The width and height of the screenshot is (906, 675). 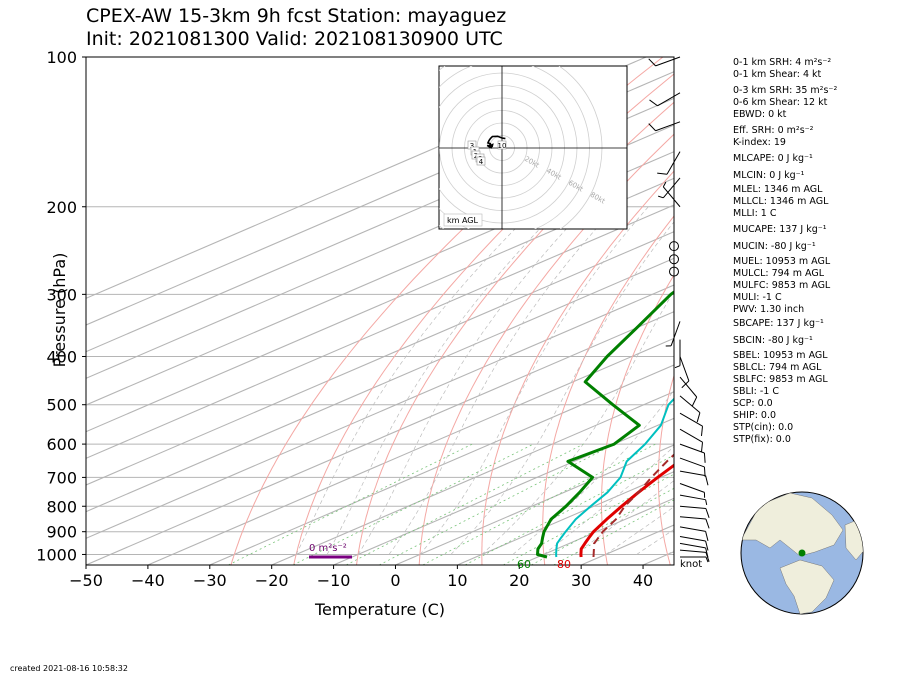 What do you see at coordinates (757, 297) in the screenshot?
I see `index-line: MULI: -1 C` at bounding box center [757, 297].